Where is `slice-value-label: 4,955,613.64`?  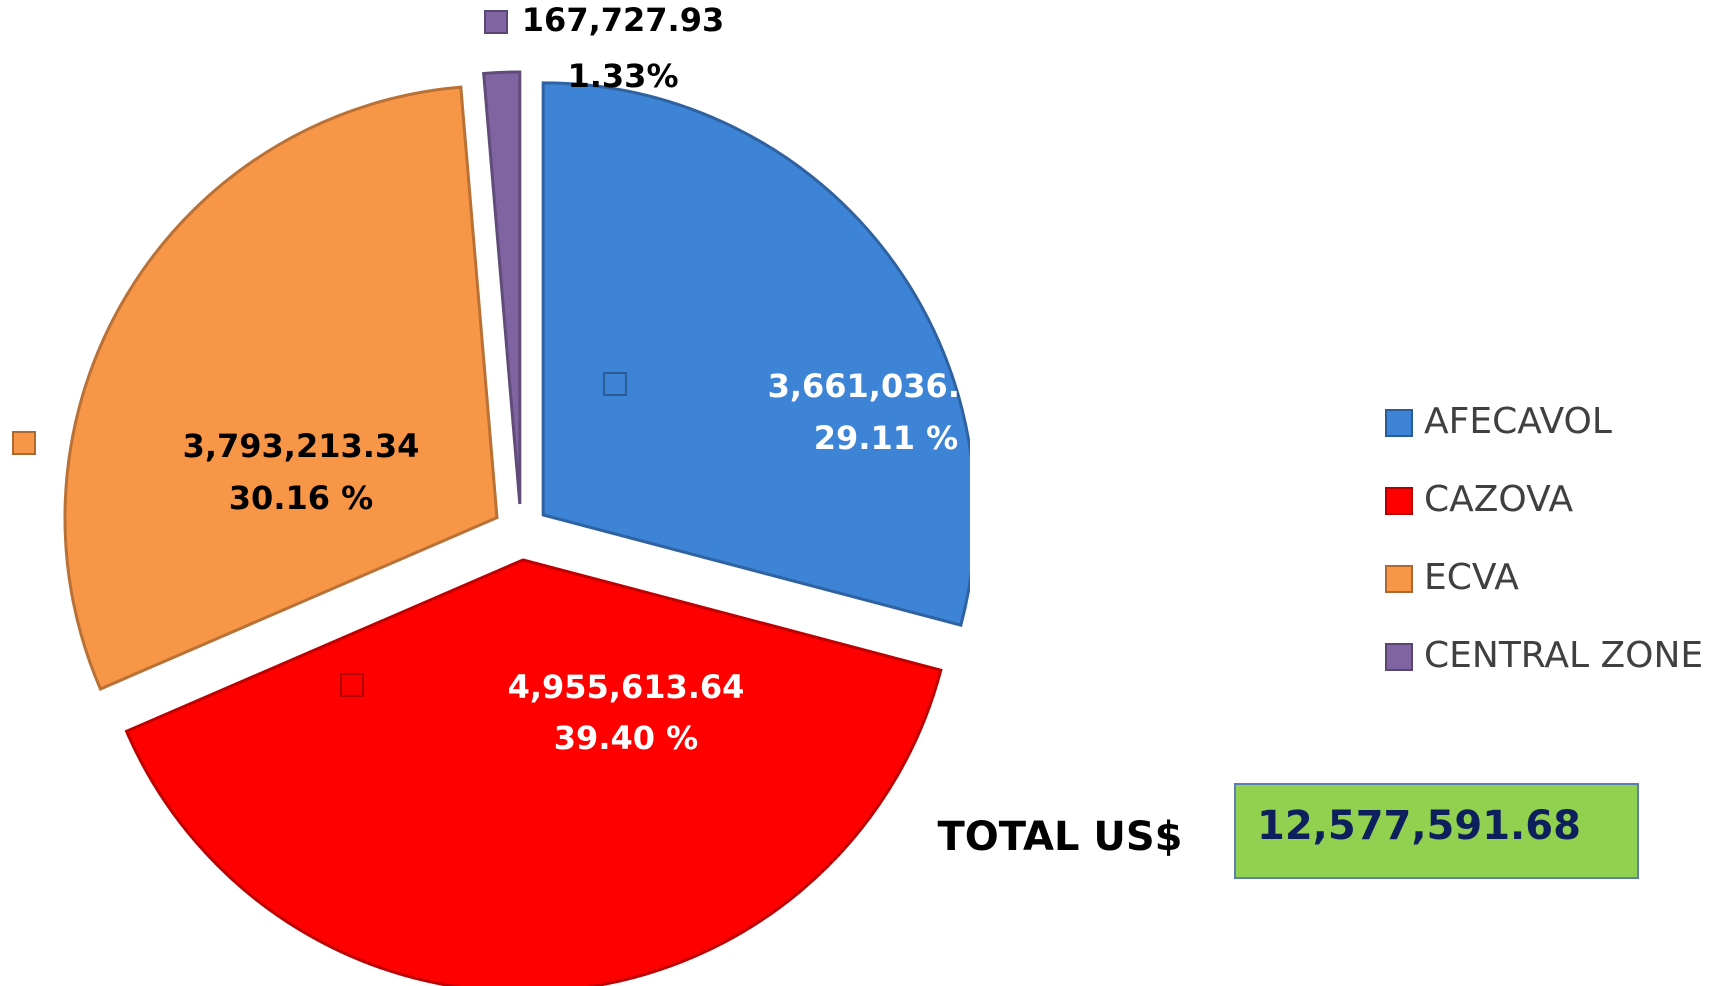 slice-value-label: 4,955,613.64 is located at coordinates (626, 687).